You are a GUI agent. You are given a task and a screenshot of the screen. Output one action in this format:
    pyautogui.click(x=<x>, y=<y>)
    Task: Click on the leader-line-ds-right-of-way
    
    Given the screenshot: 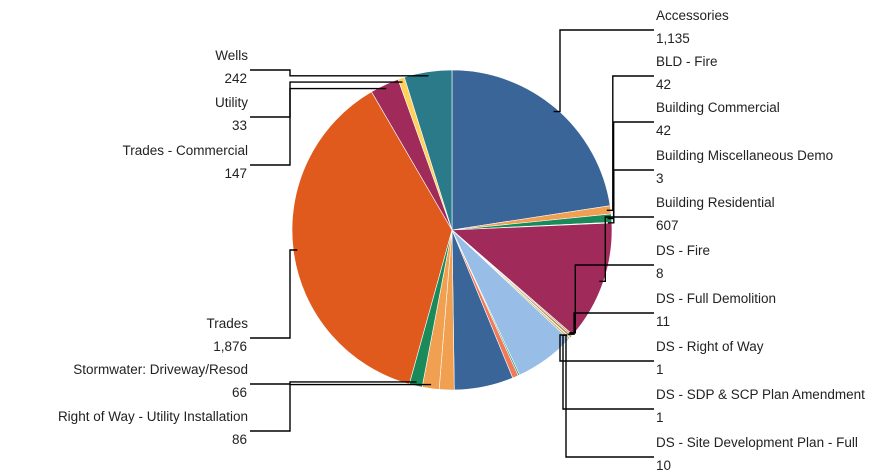 What is the action you would take?
    pyautogui.click(x=606, y=348)
    